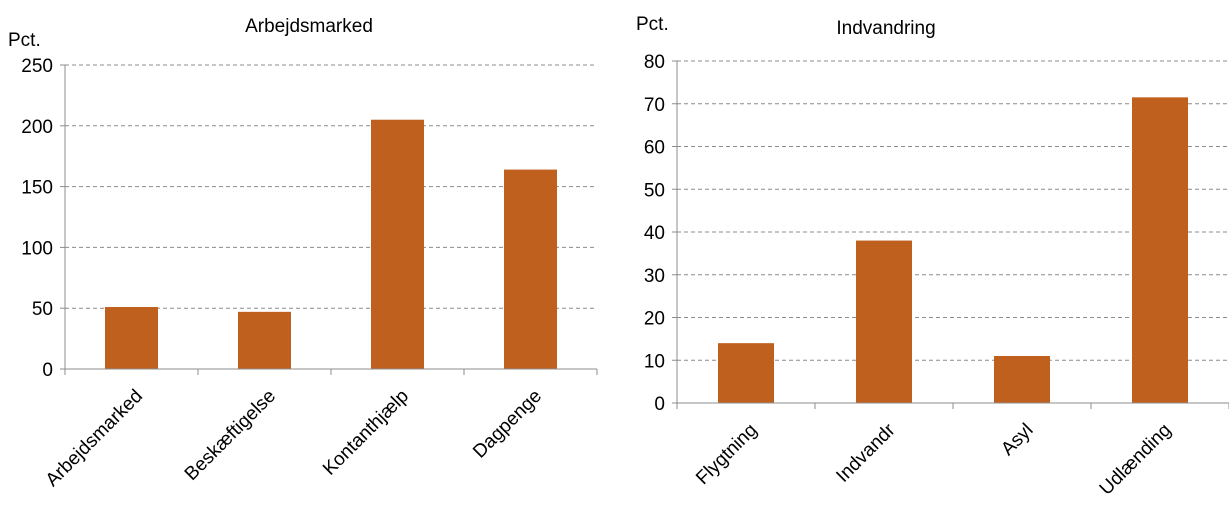  Describe the element at coordinates (230, 435) in the screenshot. I see `x-tick-label: Beskæftigelse` at that location.